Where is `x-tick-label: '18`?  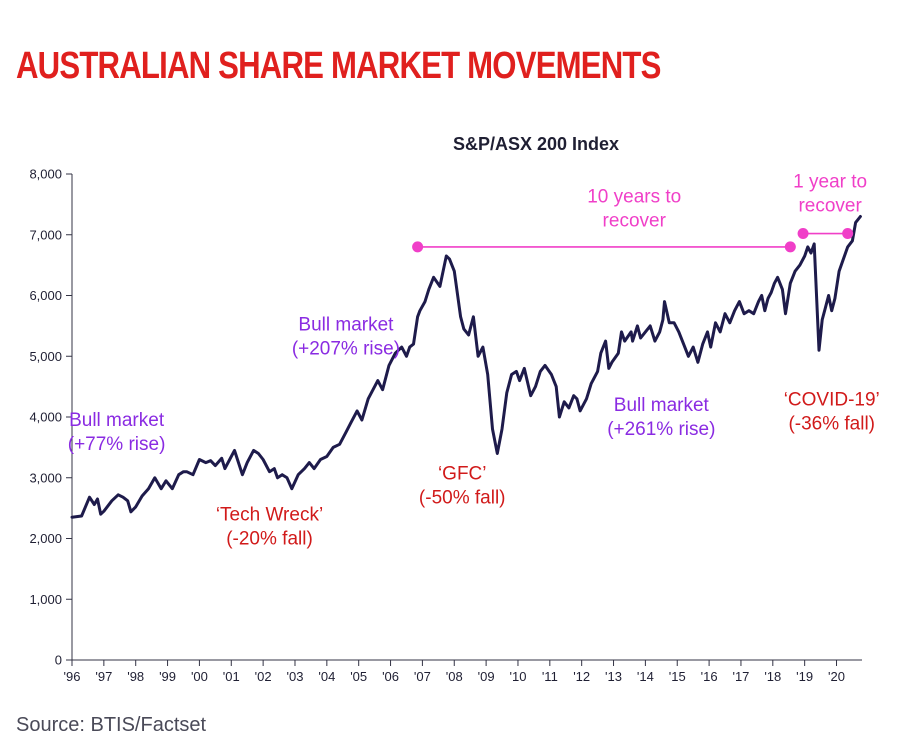
x-tick-label: '18 is located at coordinates (772, 676).